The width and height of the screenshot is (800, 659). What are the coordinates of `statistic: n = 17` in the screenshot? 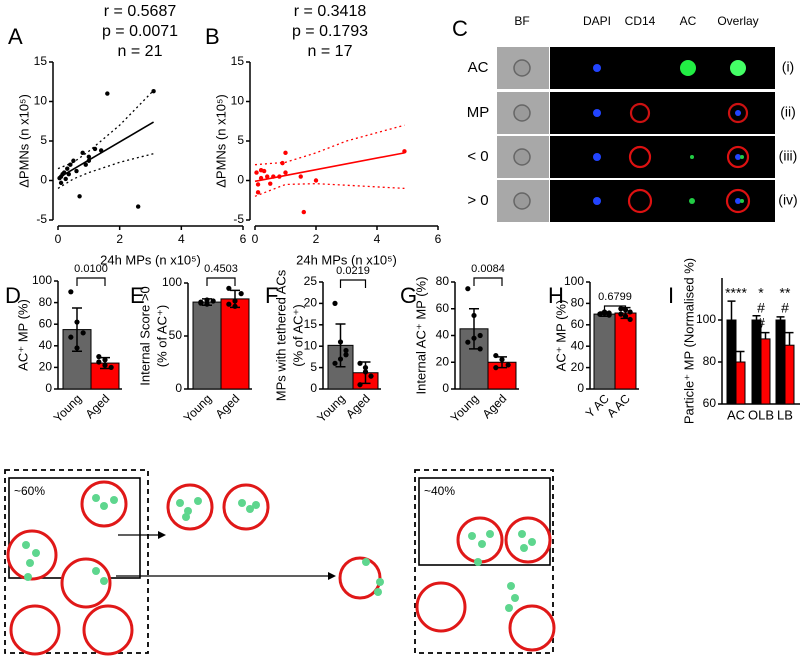 It's located at (330, 51).